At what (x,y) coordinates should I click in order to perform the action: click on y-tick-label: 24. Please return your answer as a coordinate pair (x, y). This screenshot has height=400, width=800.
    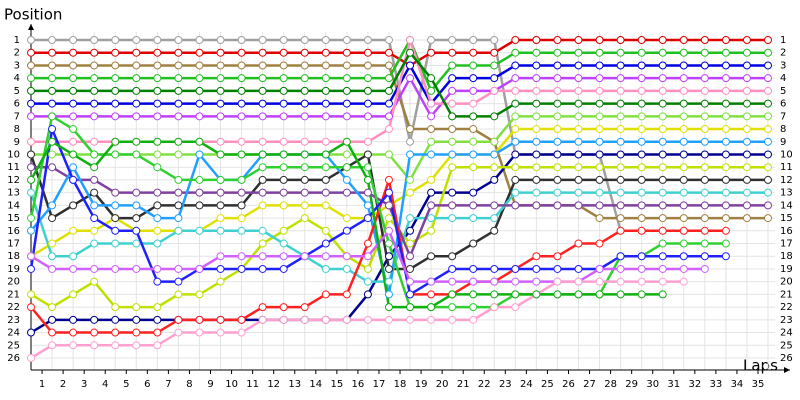
    Looking at the image, I should click on (13, 333).